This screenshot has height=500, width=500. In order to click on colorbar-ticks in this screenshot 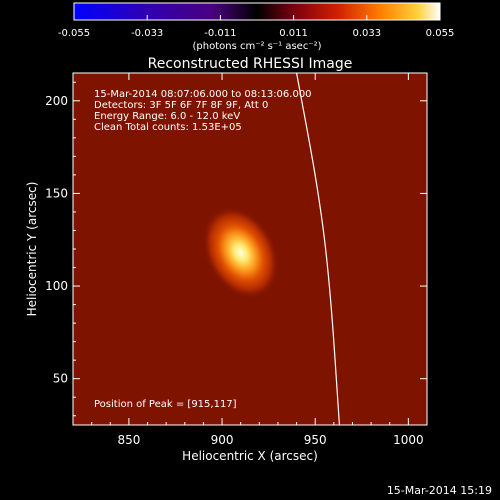, I will do `click(257, 17)`.